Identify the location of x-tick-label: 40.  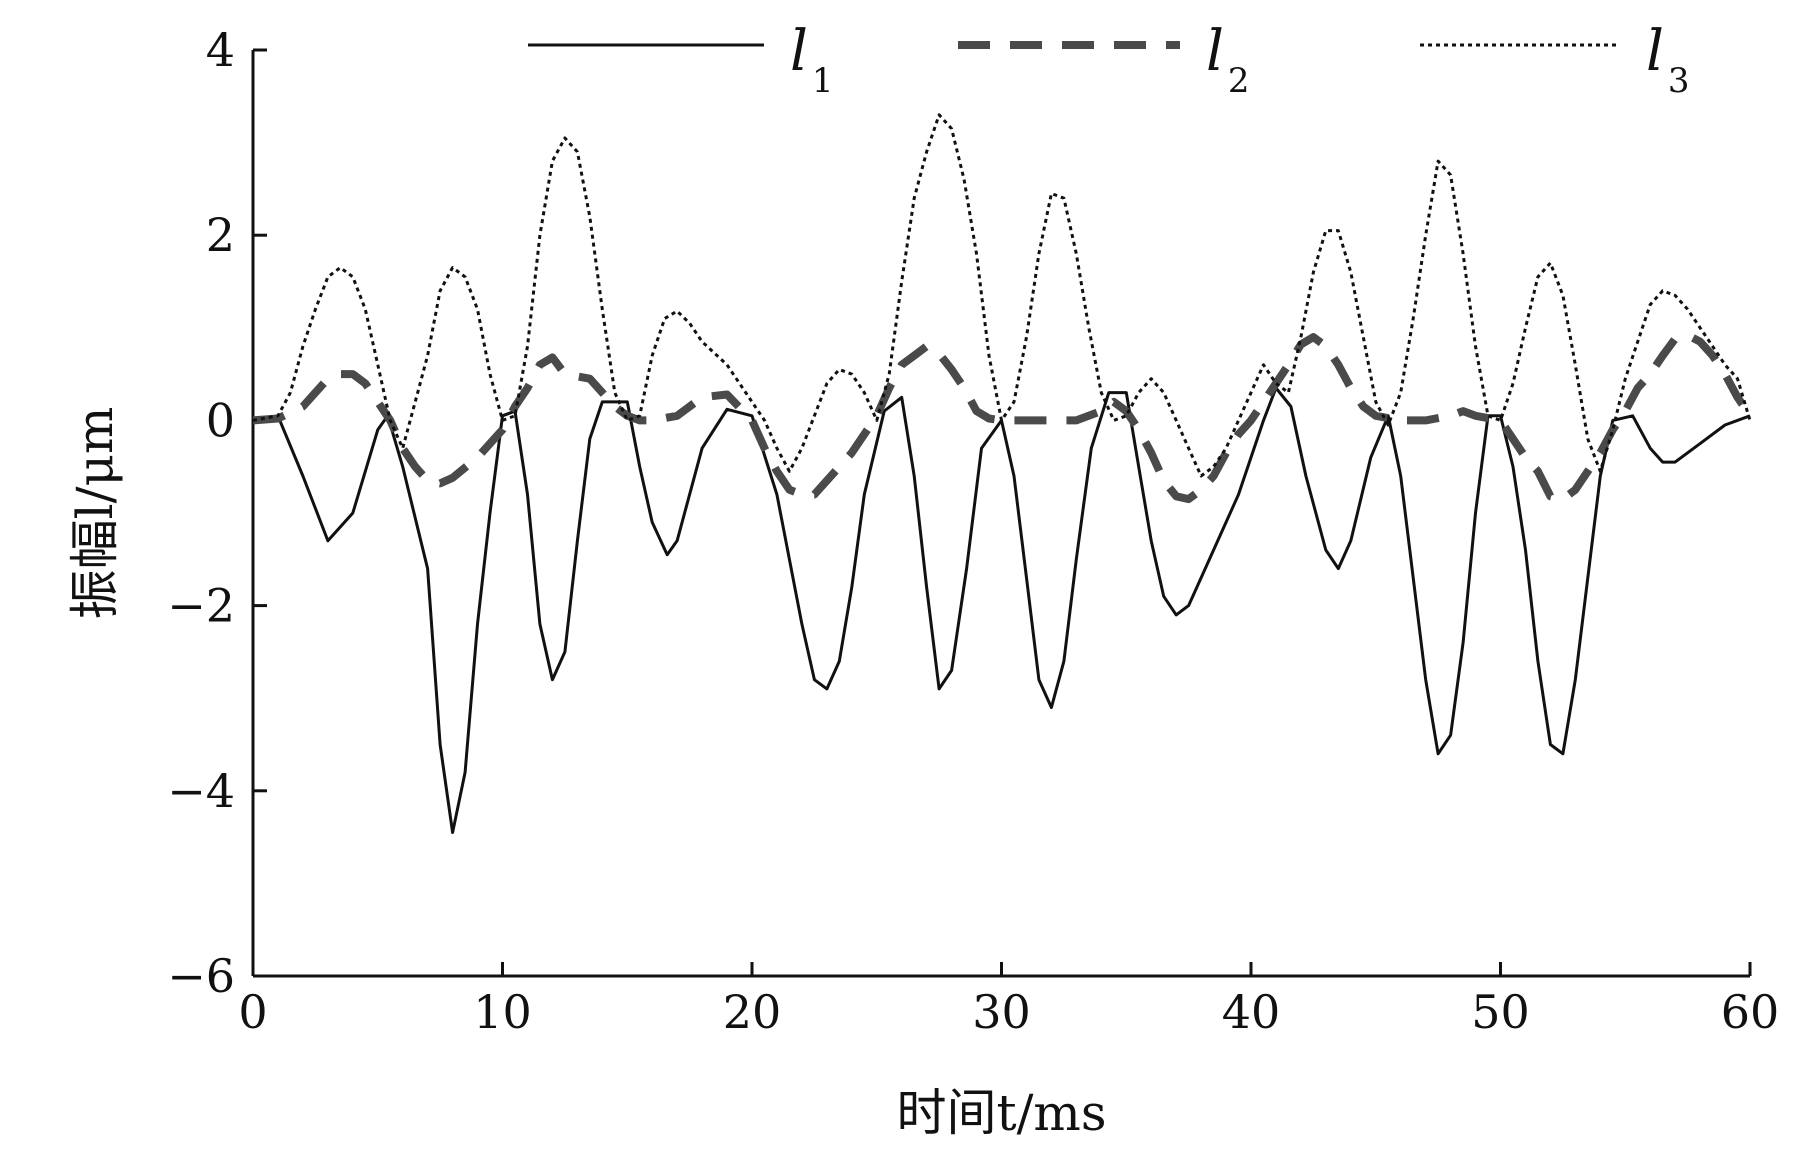
(1251, 1012).